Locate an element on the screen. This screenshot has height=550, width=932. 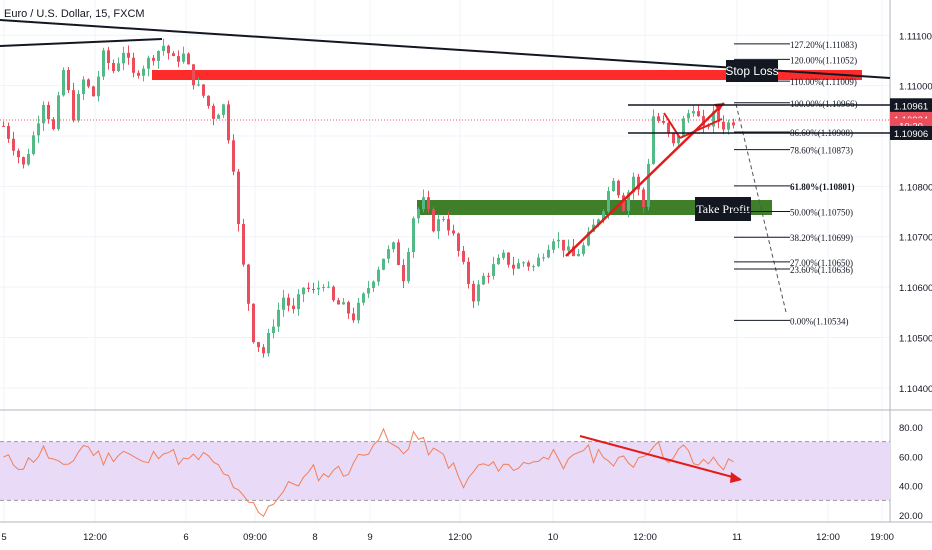
time-axis-tick: 11 is located at coordinates (737, 537).